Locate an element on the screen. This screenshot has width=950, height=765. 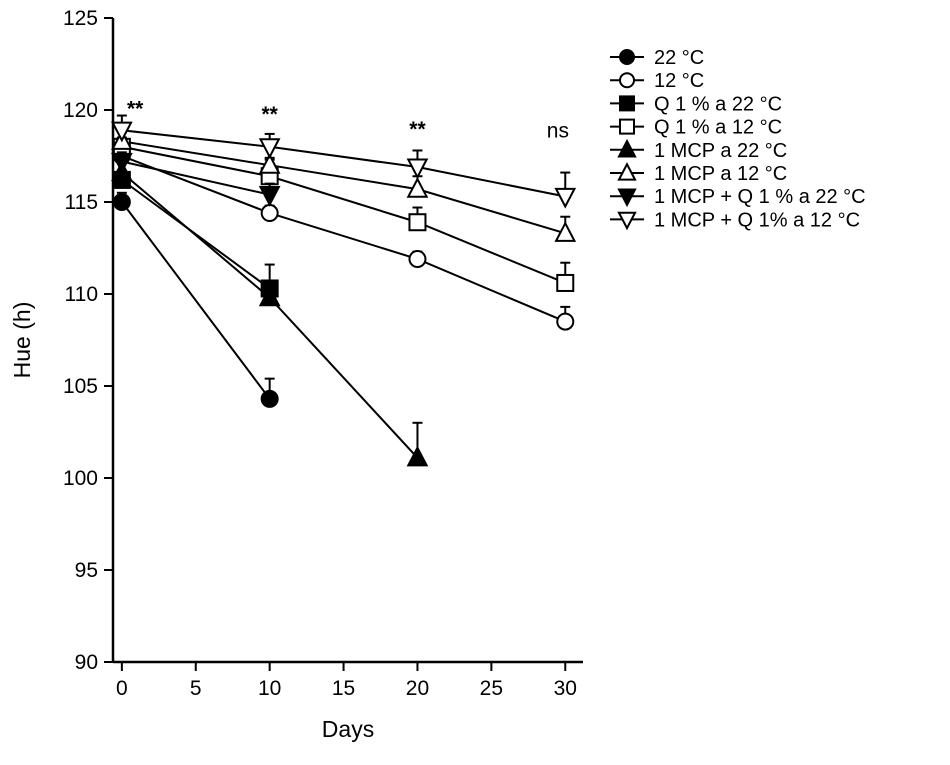
significance-label: ns is located at coordinates (558, 131).